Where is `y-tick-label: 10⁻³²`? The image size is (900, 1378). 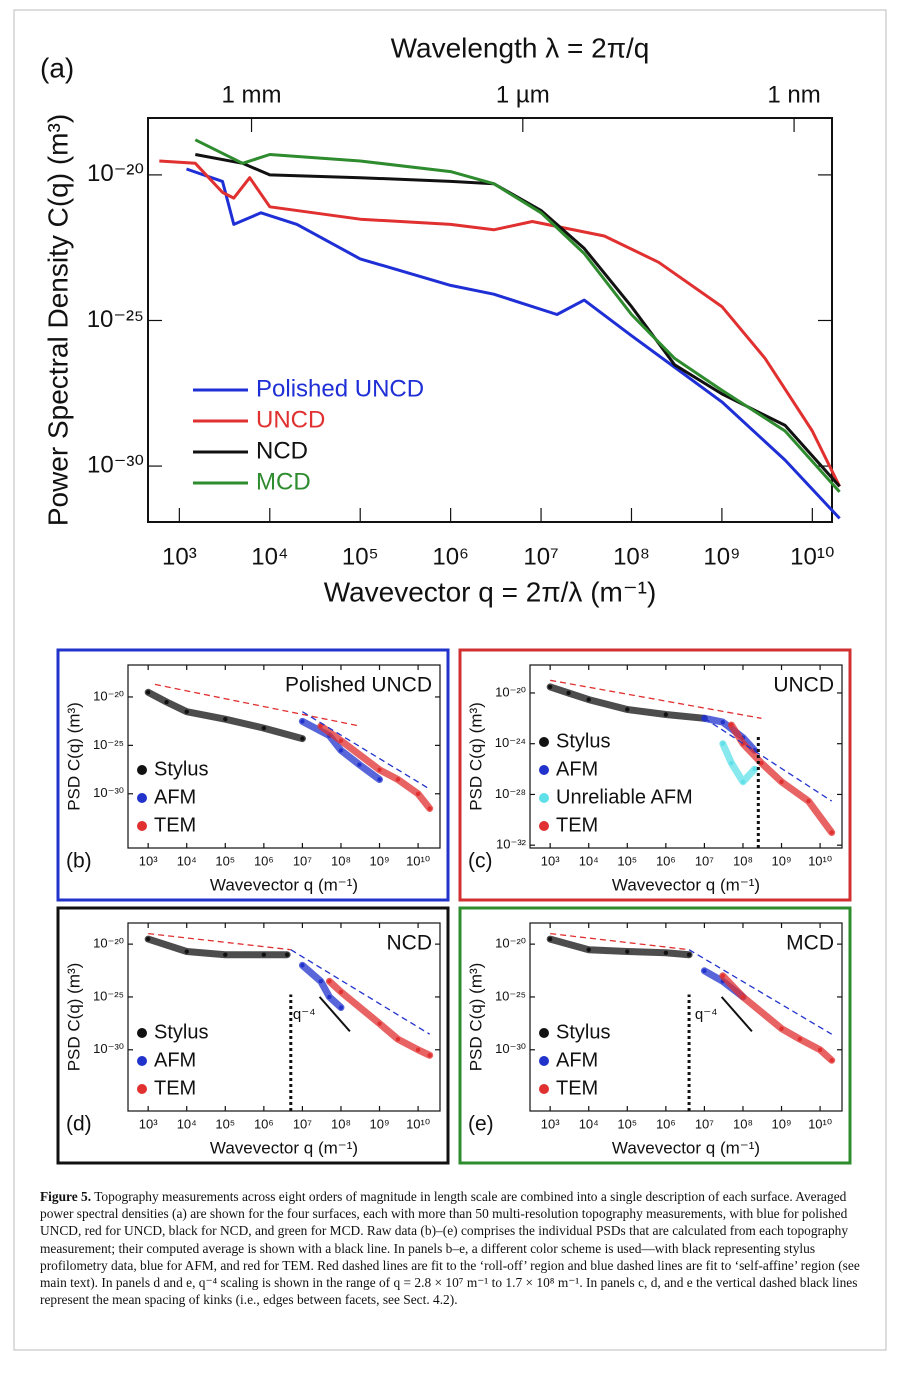
y-tick-label: 10⁻³² is located at coordinates (511, 844).